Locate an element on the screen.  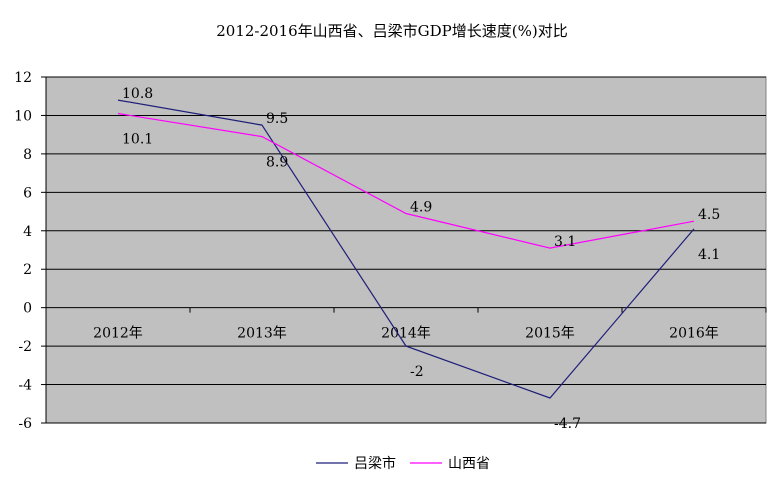
x-tick-label: 2016年 is located at coordinates (694, 334).